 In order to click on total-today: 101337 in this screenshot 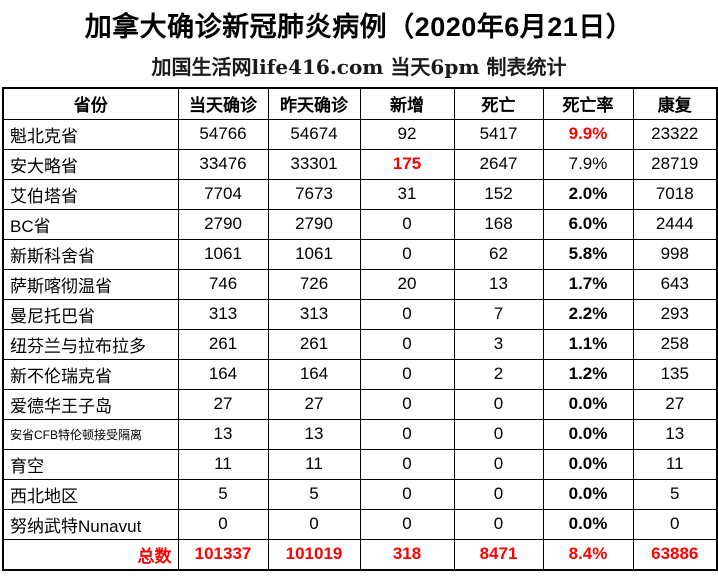, I will do `click(223, 554)`.